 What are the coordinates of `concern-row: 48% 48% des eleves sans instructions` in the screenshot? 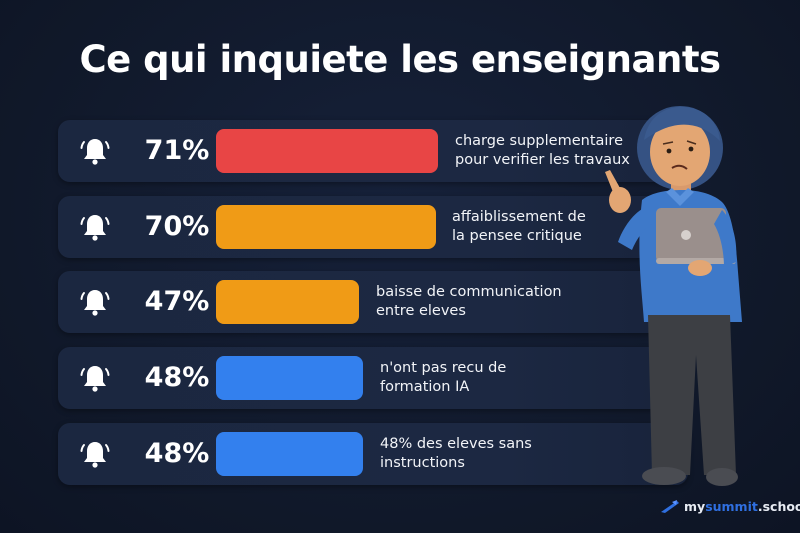 It's located at (373, 454).